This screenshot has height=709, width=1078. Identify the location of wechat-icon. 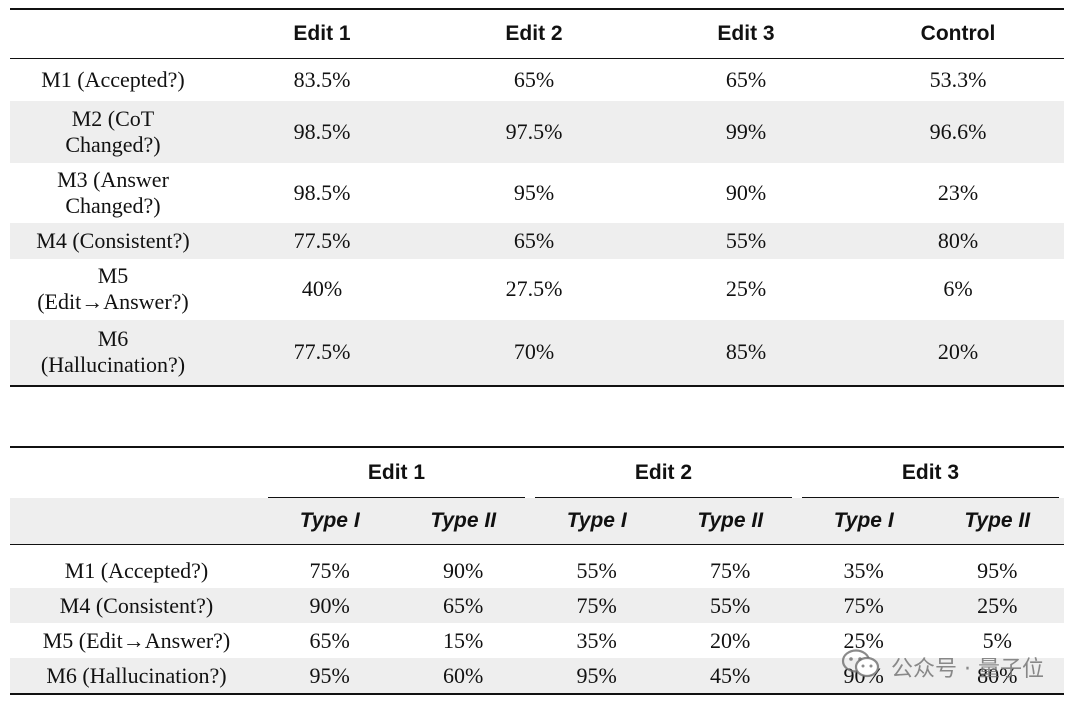
(861, 667).